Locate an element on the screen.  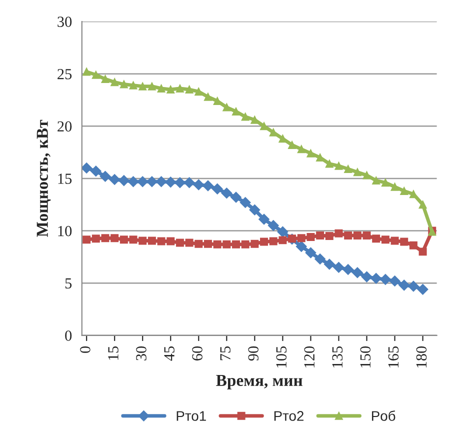
y-tick-label: 25 is located at coordinates (65, 74).